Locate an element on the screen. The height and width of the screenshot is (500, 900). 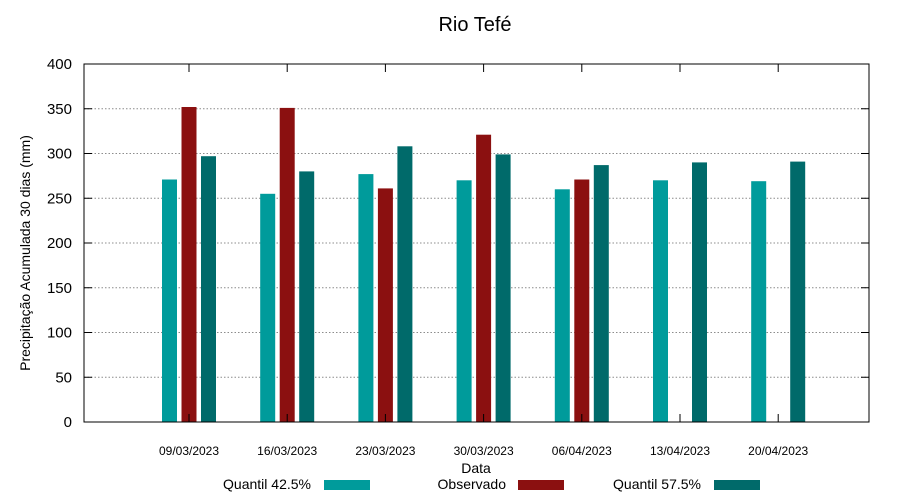
legend-label: Observado is located at coordinates (472, 484).